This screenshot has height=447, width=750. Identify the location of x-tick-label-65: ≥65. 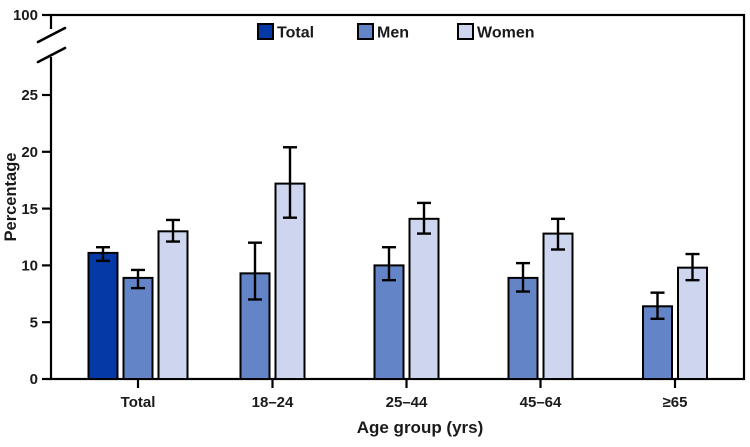
(675, 402).